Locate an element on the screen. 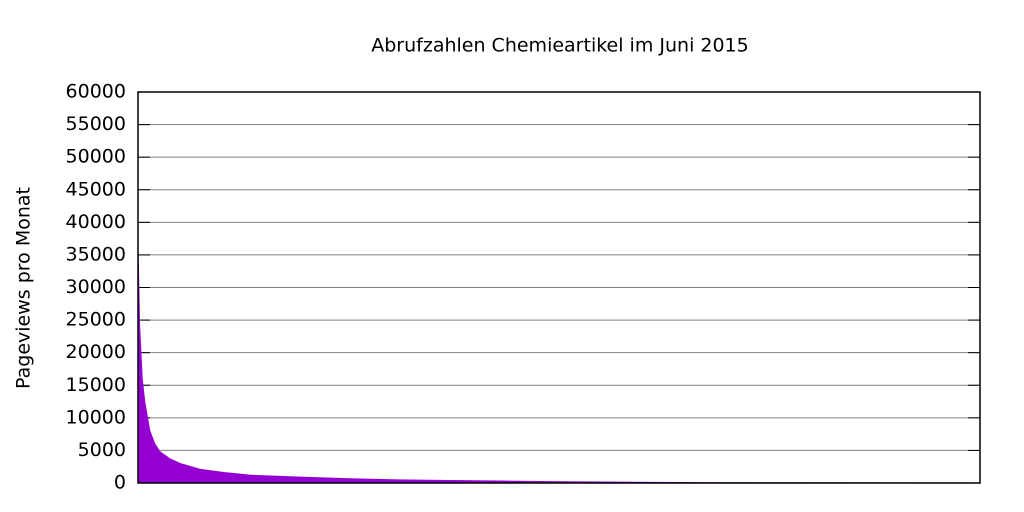 The height and width of the screenshot is (512, 1024). y-tick-label: 50000 is located at coordinates (96, 157).